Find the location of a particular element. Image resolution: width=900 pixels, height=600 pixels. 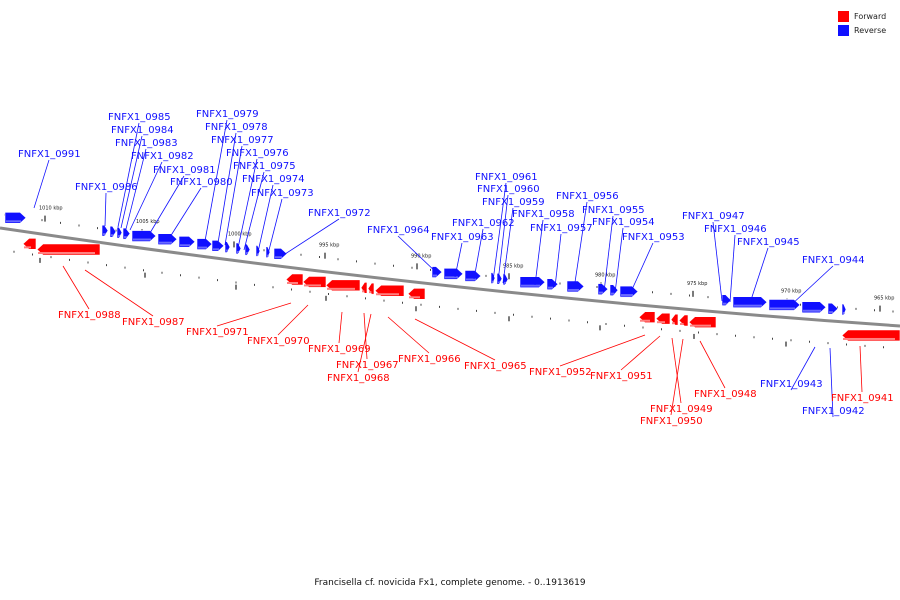

gene-label-fnfx1-0949: FNFX1_0949 is located at coordinates (681, 409).